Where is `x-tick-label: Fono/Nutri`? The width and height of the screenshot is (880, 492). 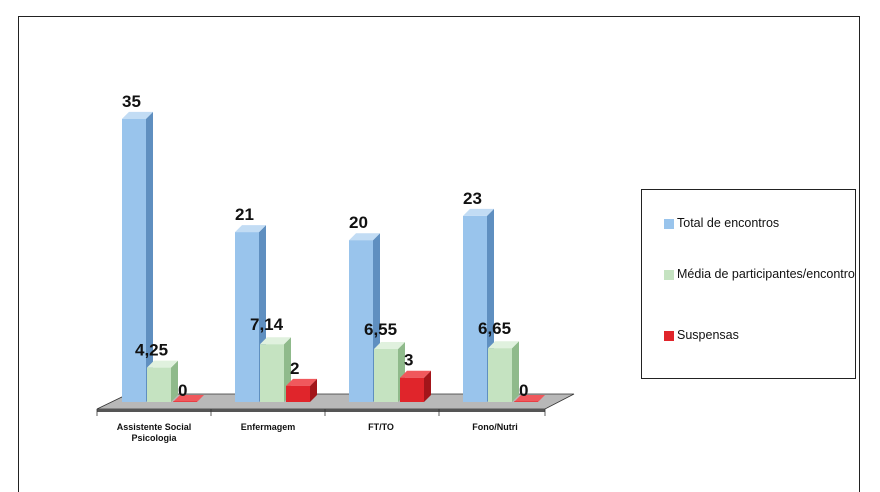
x-tick-label: Fono/Nutri is located at coordinates (495, 427).